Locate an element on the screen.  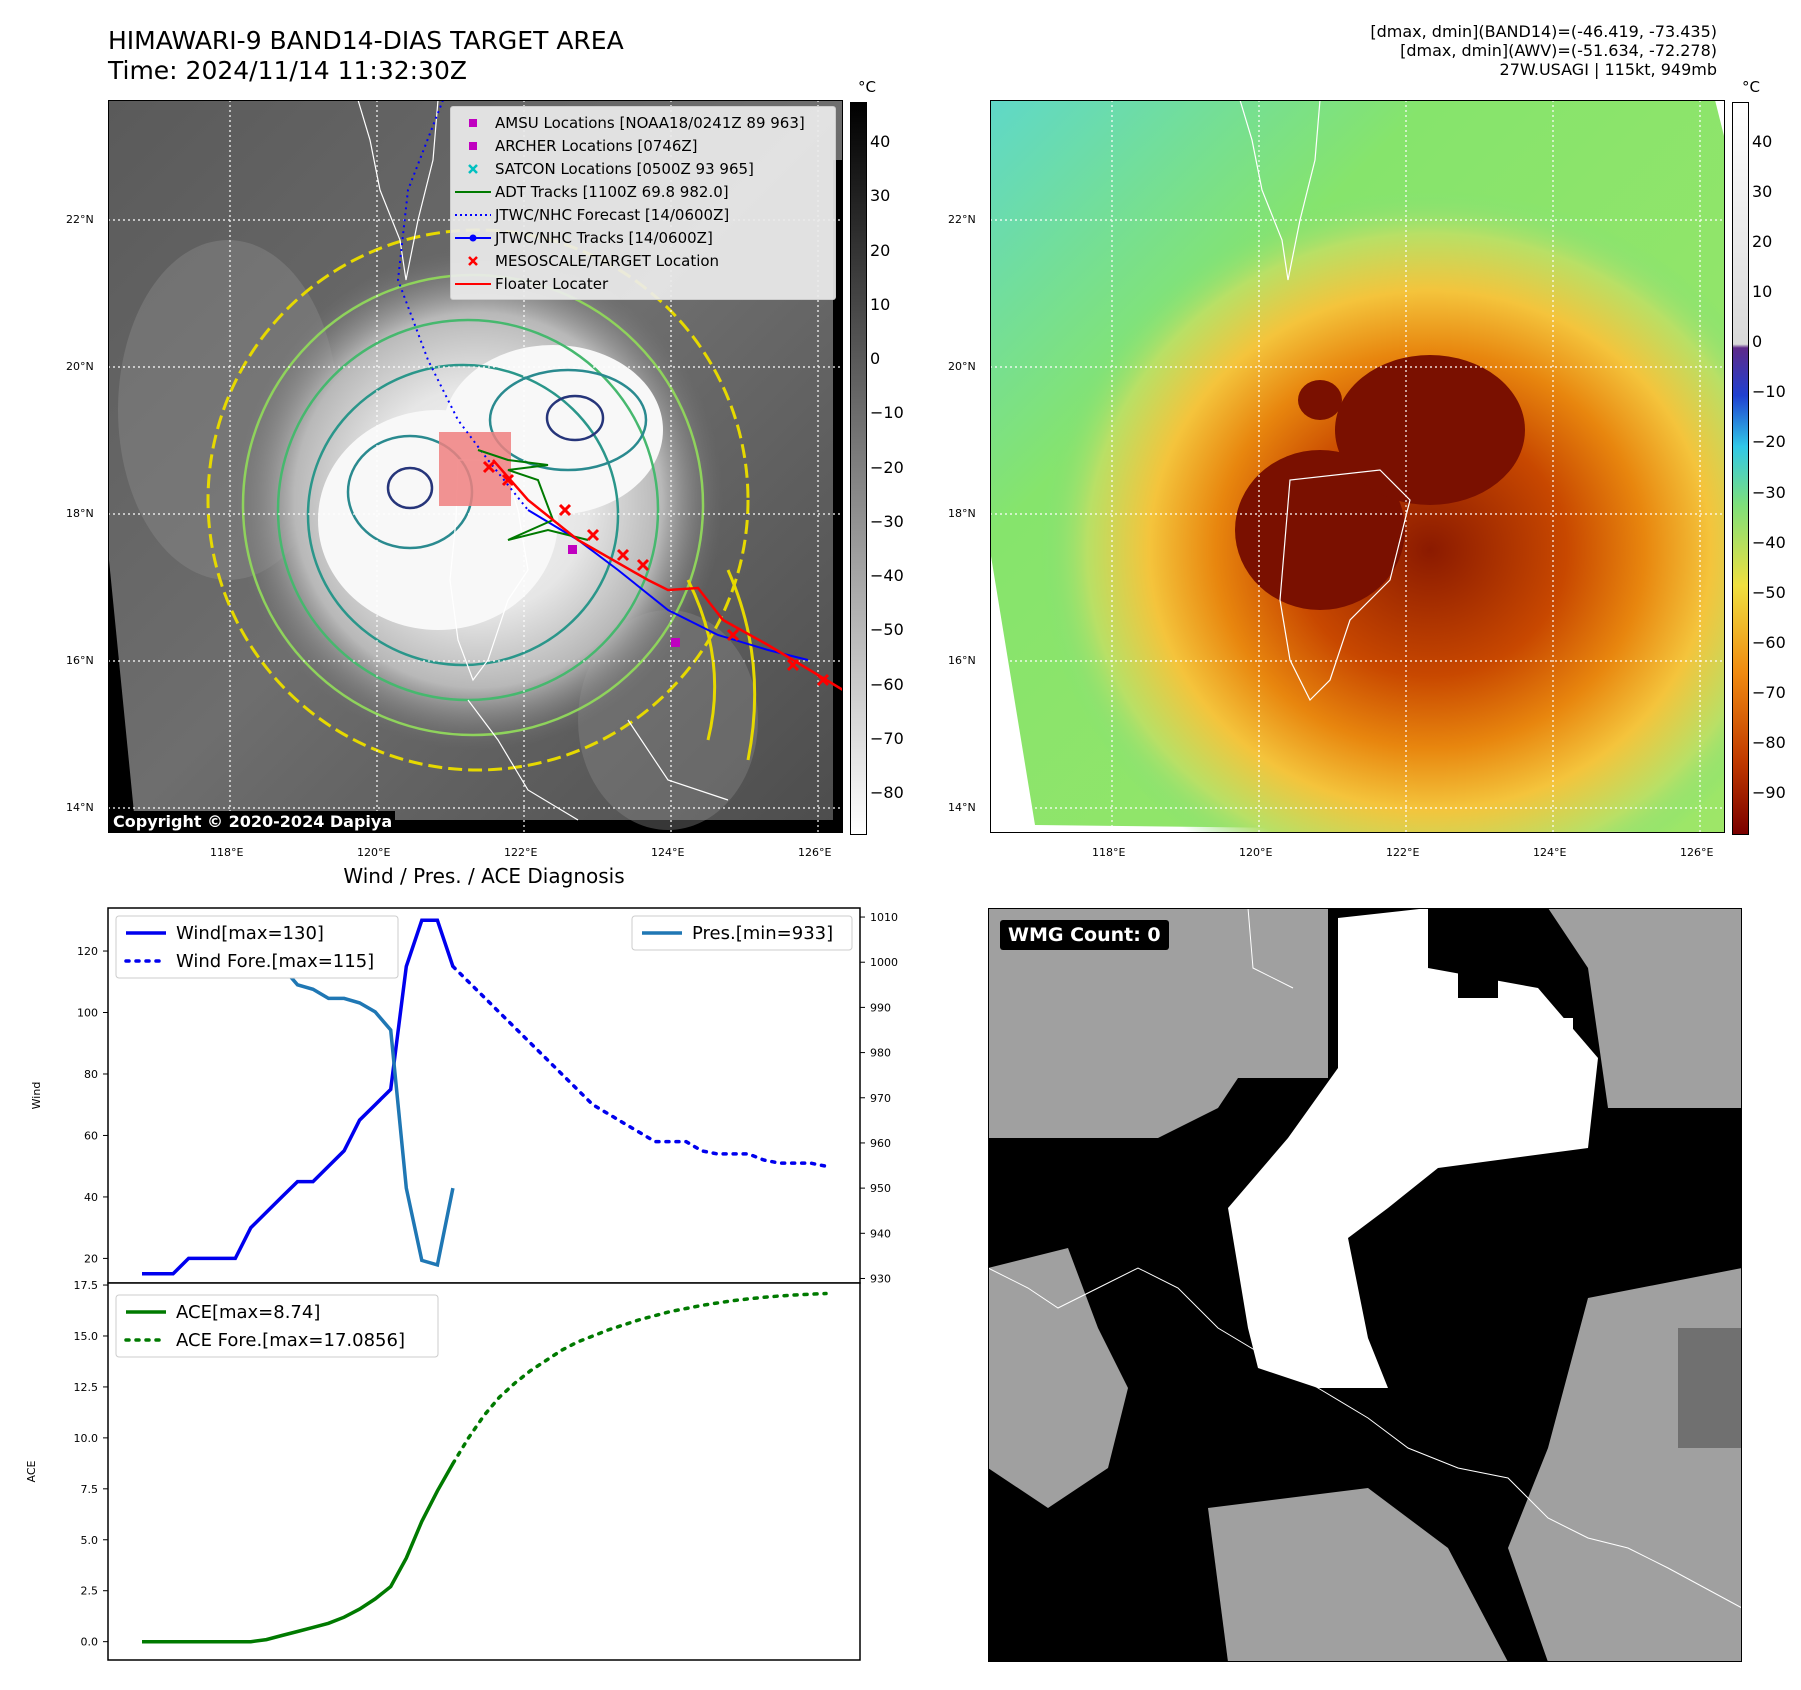
legend-item-target: MESOSCALE/TARGET Location is located at coordinates (643, 260).